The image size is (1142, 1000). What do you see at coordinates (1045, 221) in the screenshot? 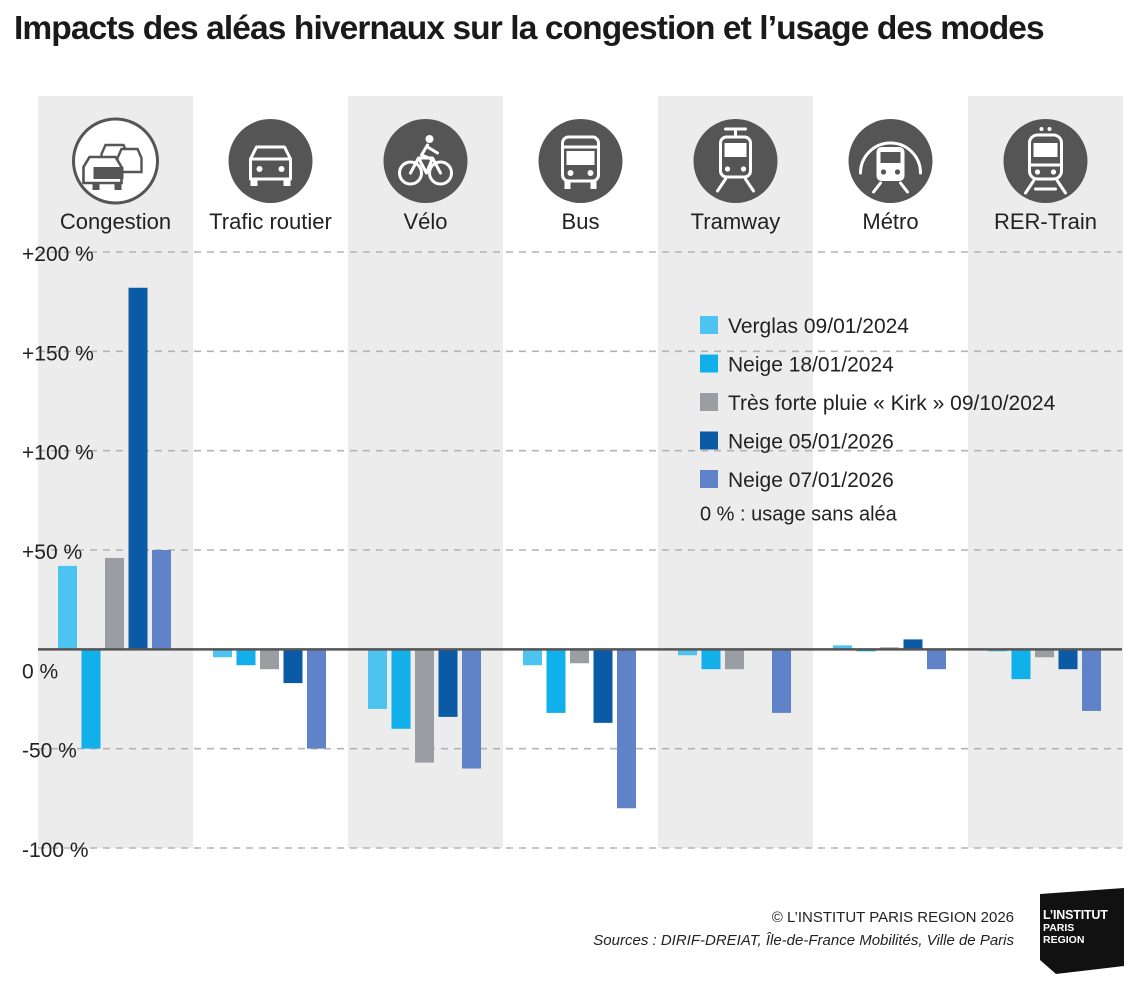
I see `category-label: RER-Train` at bounding box center [1045, 221].